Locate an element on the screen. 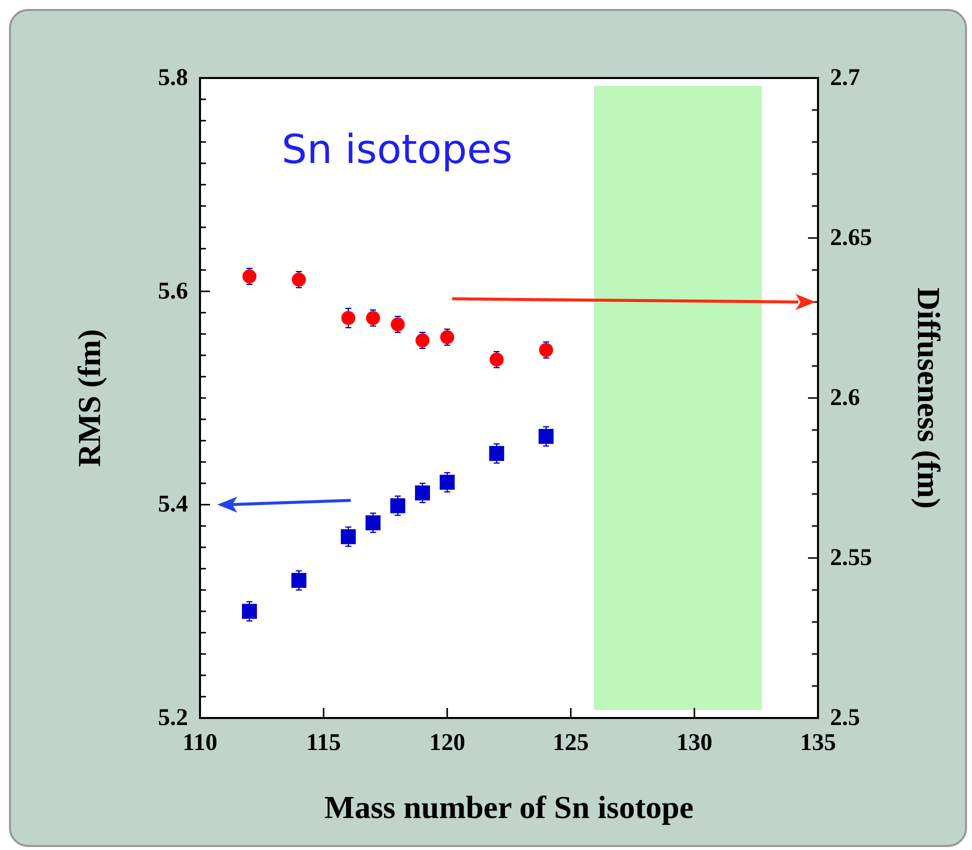 This screenshot has width=972, height=850. y-axis-title: RMS (fm) is located at coordinates (89, 398).